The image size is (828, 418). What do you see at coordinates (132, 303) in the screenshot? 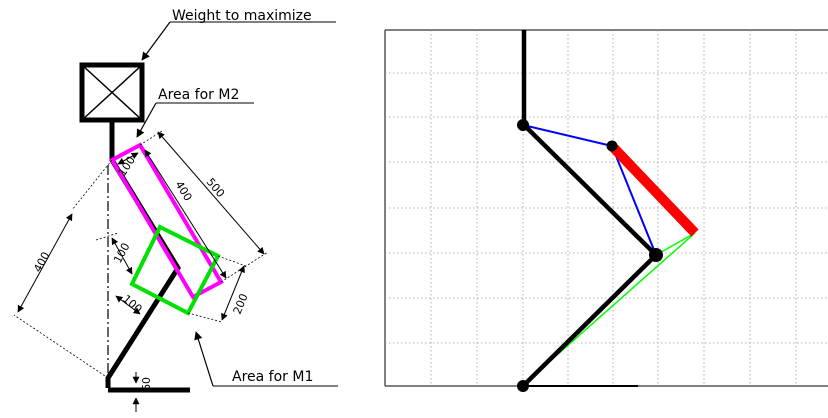
I see `dim-label-green-box-side-b: 100` at bounding box center [132, 303].